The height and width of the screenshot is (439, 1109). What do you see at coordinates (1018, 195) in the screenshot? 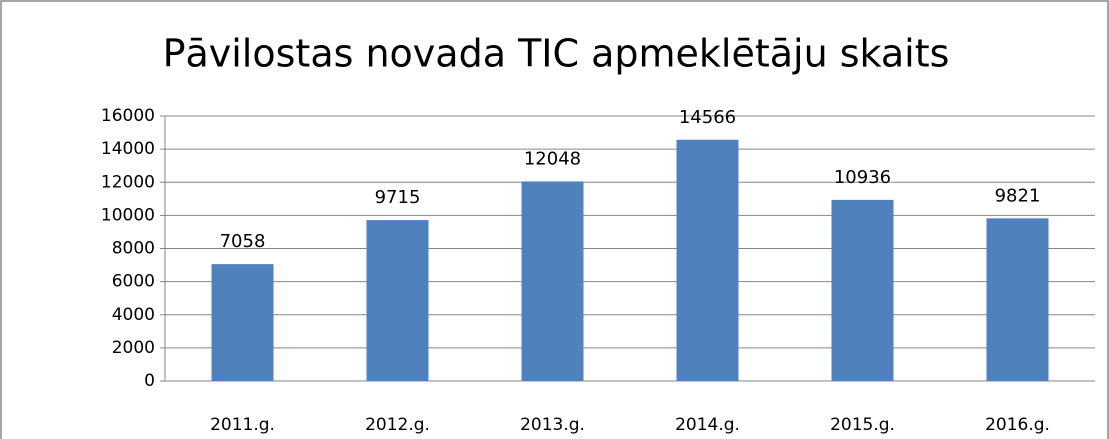
I see `data-label: 9821` at bounding box center [1018, 195].